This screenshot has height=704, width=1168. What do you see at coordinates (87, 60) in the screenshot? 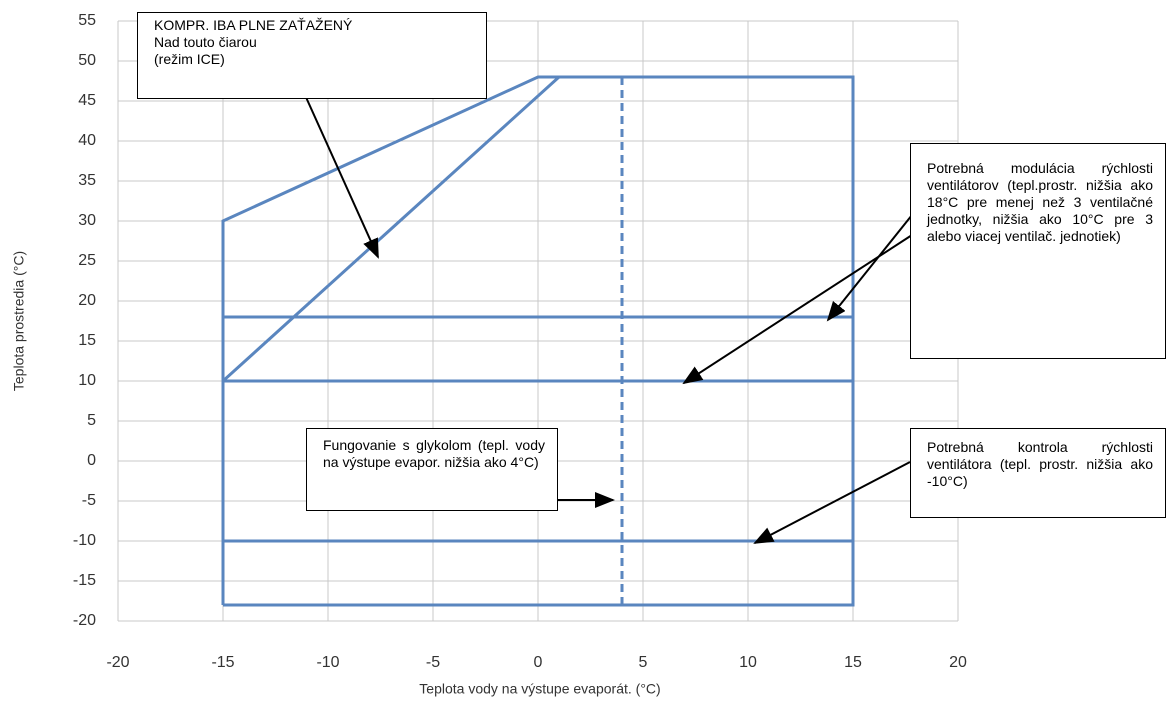
I see `y-tick-label: 50` at bounding box center [87, 60].